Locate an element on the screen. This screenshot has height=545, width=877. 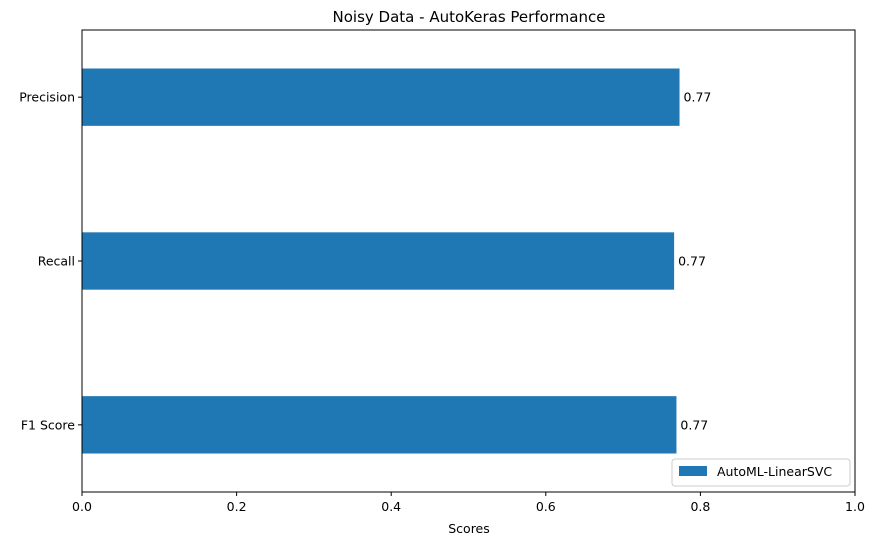
y-tick-label: Precision is located at coordinates (47, 97).